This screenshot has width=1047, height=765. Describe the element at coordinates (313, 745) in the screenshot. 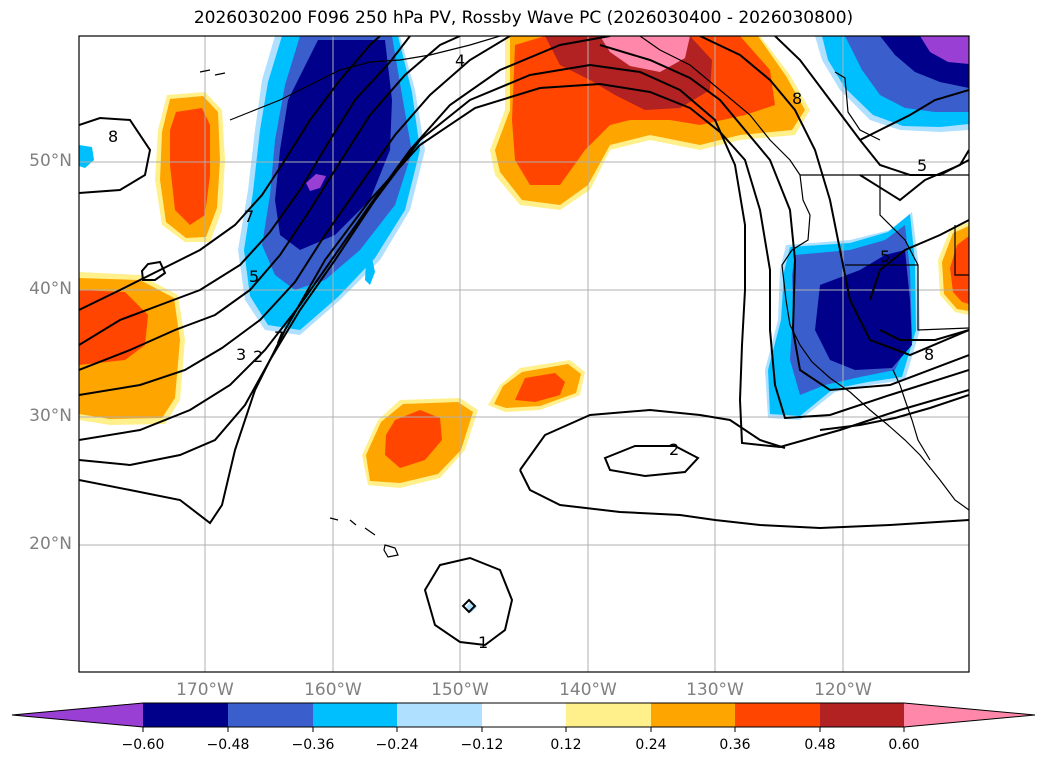

I see `colorbar-tick-label: −0.36` at that location.